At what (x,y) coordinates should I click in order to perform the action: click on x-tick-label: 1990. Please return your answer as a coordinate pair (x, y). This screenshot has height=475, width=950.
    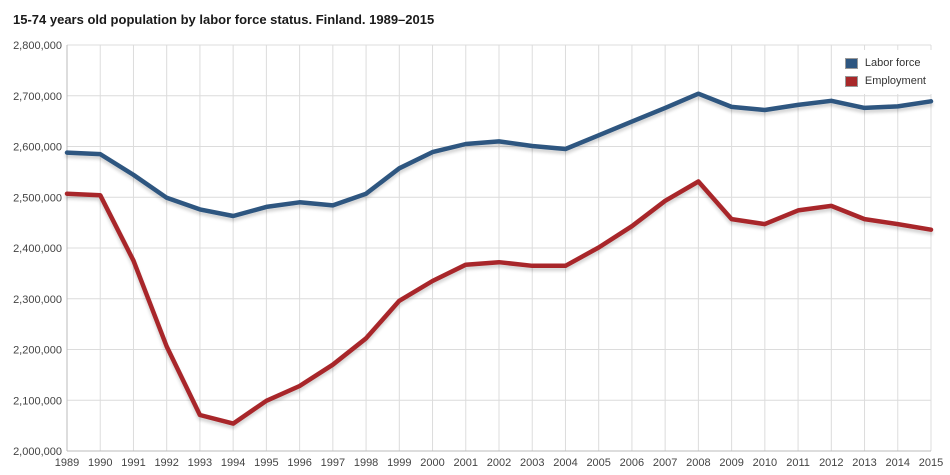
    Looking at the image, I should click on (100, 463).